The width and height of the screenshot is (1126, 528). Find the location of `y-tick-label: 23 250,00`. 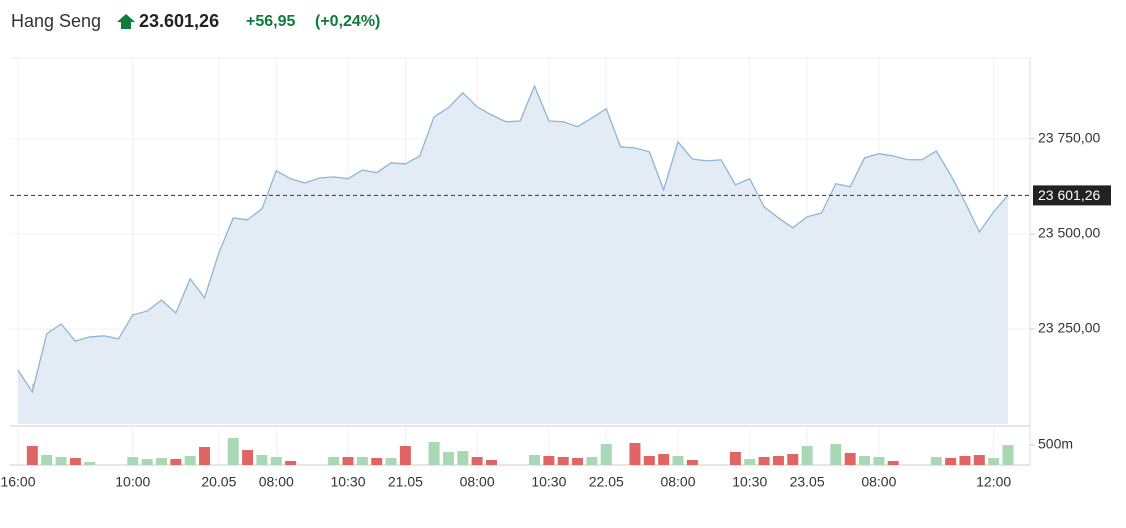

y-tick-label: 23 250,00 is located at coordinates (1069, 328).